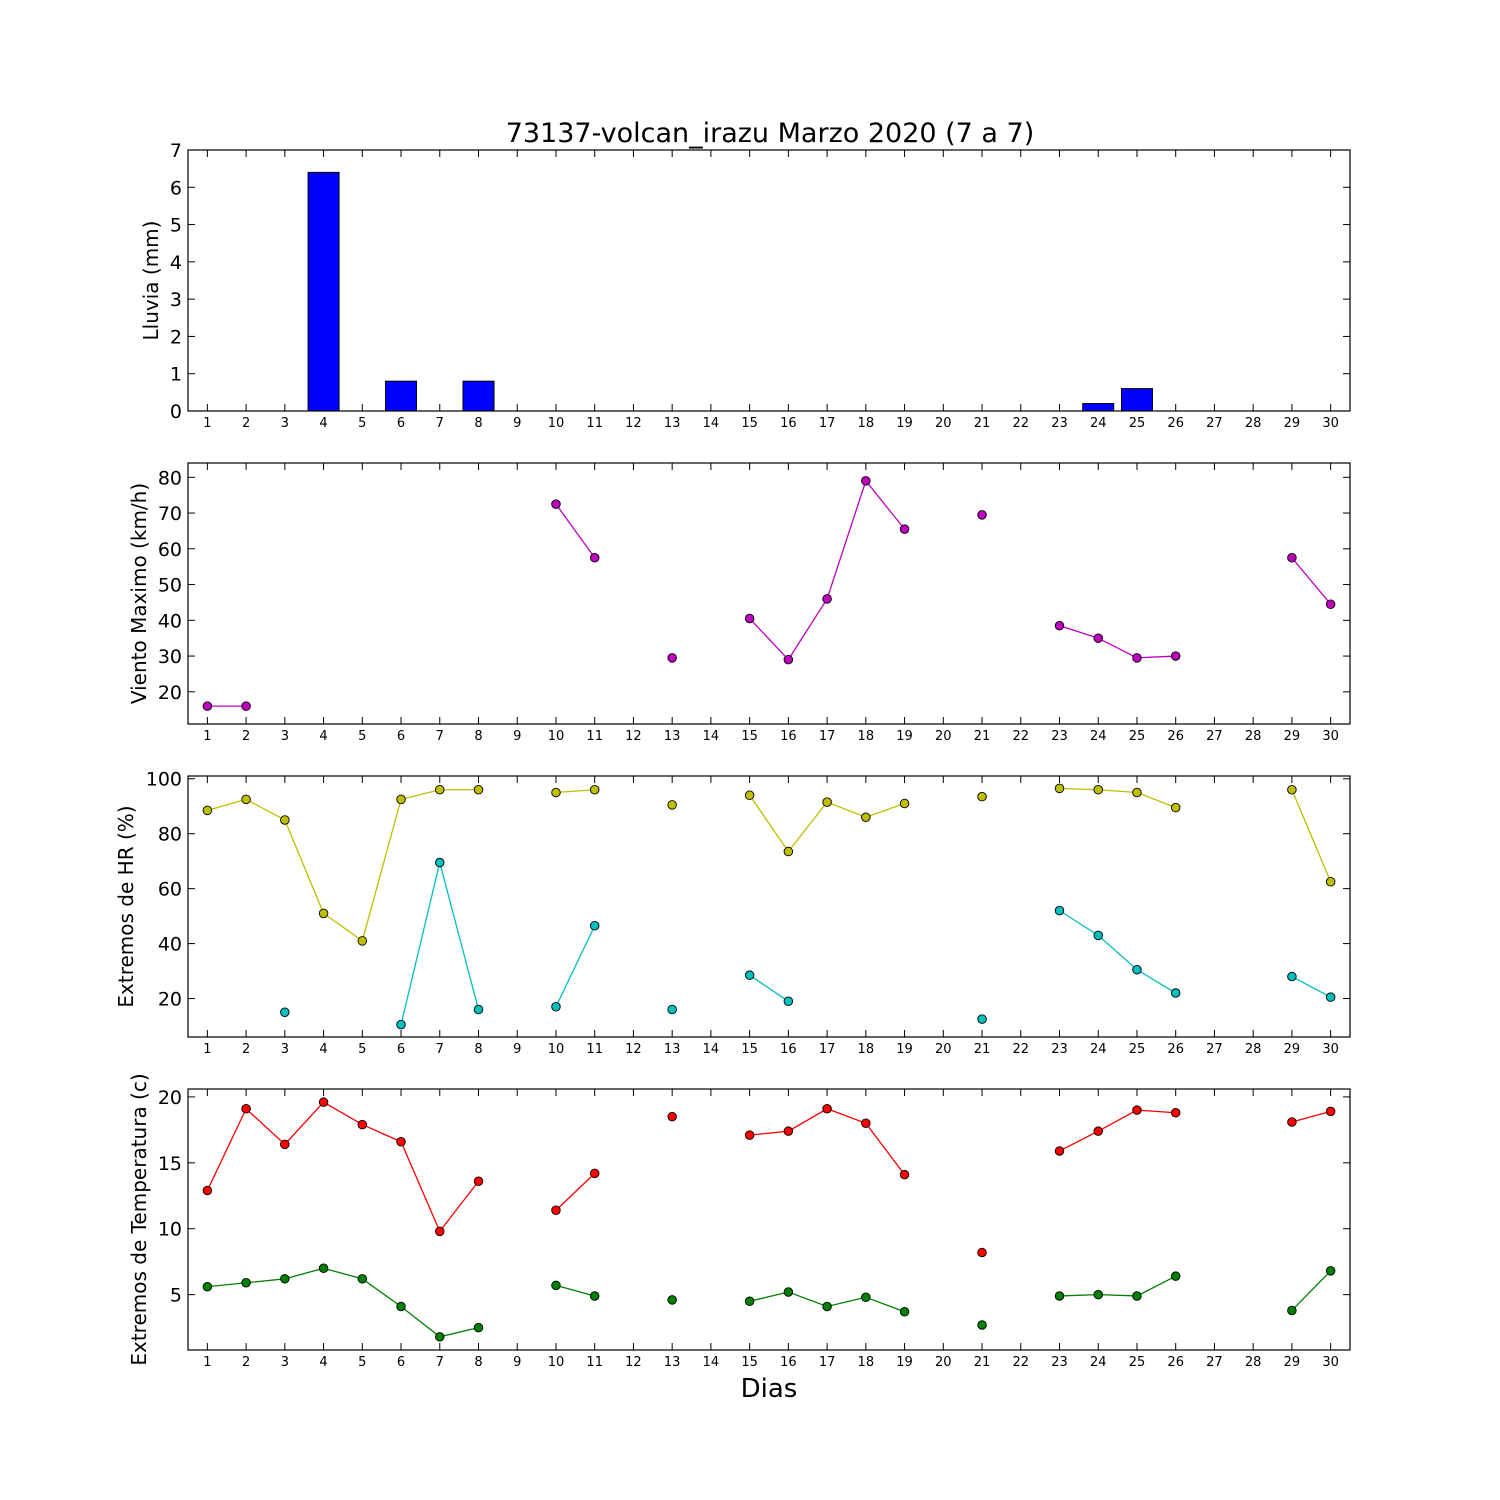 The image size is (1500, 1500). I want to click on x-tick-label: 9, so click(517, 1049).